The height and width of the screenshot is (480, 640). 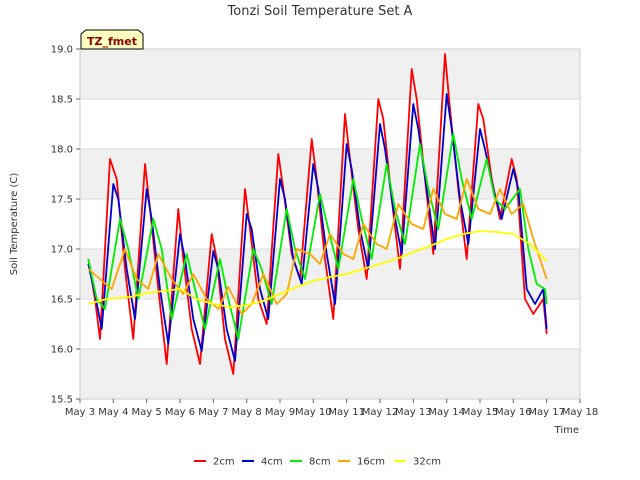 I want to click on x-tick-label: May 3, so click(x=80, y=412).